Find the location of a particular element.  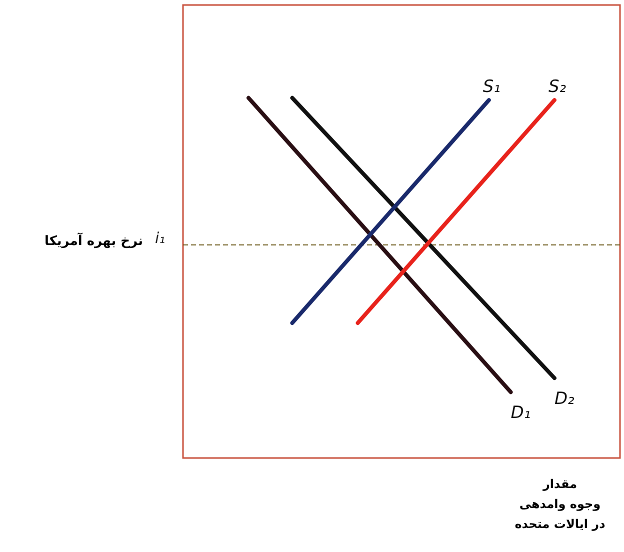

y-axis-title: نرخ بهره آمریکا is located at coordinates (93, 240).